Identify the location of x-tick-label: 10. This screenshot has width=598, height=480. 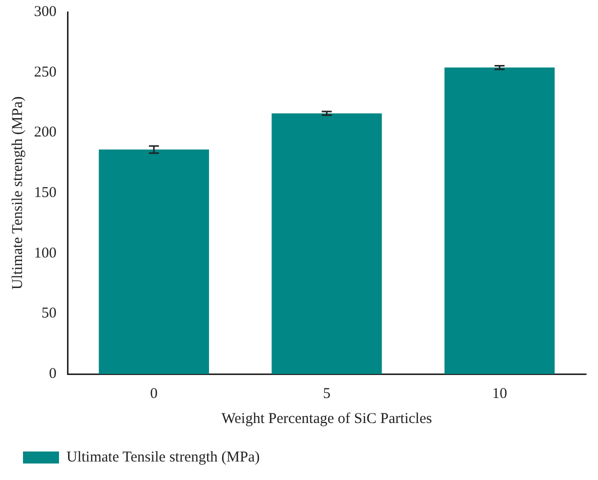
(500, 394).